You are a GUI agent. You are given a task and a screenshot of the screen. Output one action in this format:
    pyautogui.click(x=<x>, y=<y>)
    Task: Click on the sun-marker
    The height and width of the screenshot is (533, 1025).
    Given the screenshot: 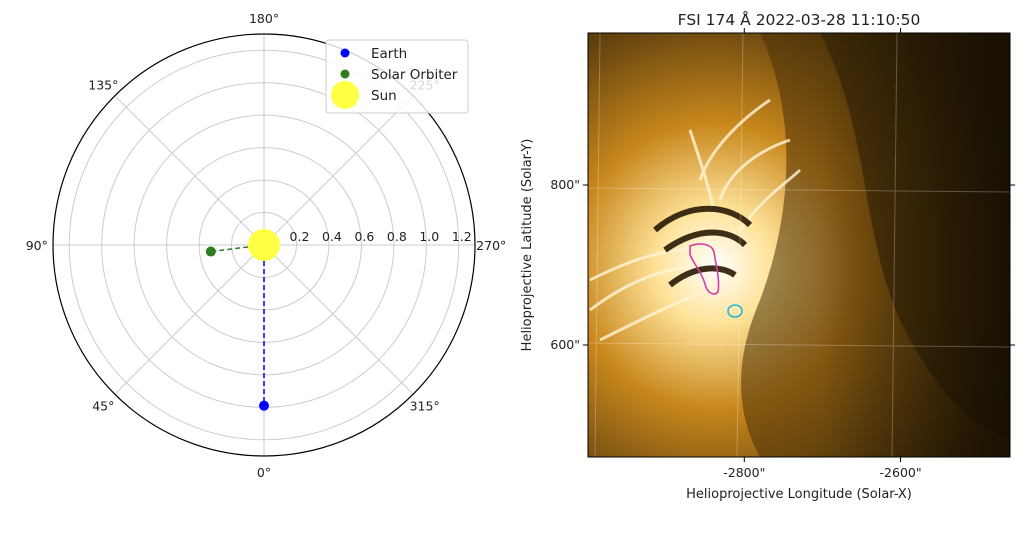 What is the action you would take?
    pyautogui.click(x=264, y=245)
    